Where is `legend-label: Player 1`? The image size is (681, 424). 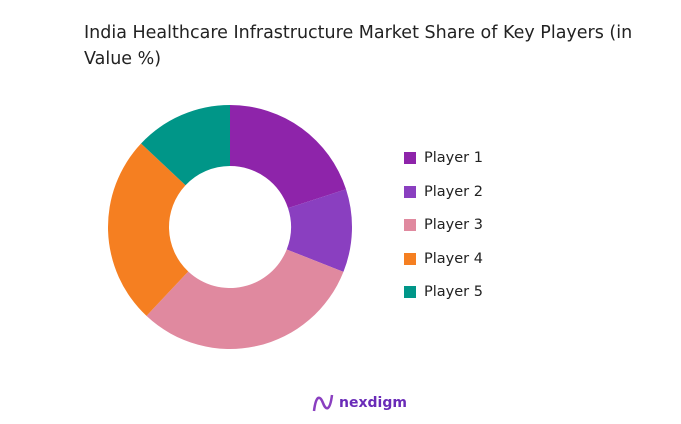
legend-label: Player 1 is located at coordinates (453, 158).